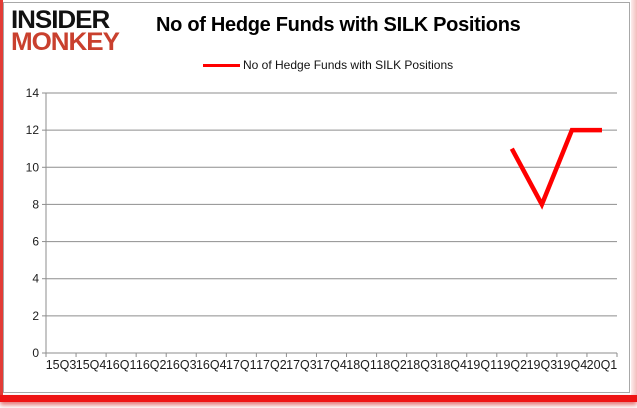 The image size is (637, 408). What do you see at coordinates (211, 365) in the screenshot?
I see `x-tick-label: 16Q4` at bounding box center [211, 365].